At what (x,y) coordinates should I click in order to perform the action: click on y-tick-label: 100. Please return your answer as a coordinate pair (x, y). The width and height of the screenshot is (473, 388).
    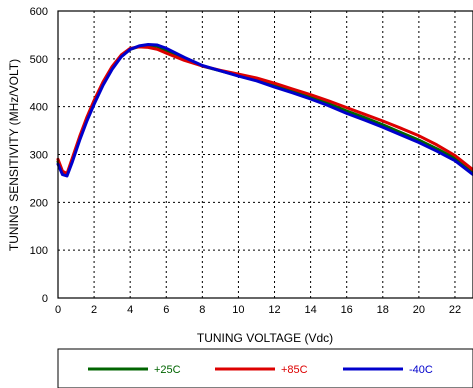
    Looking at the image, I should click on (39, 251).